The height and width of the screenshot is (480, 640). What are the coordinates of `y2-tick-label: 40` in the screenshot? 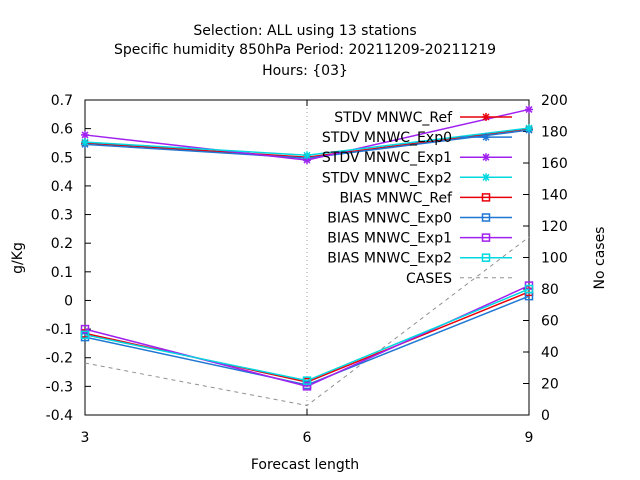 It's located at (550, 353).